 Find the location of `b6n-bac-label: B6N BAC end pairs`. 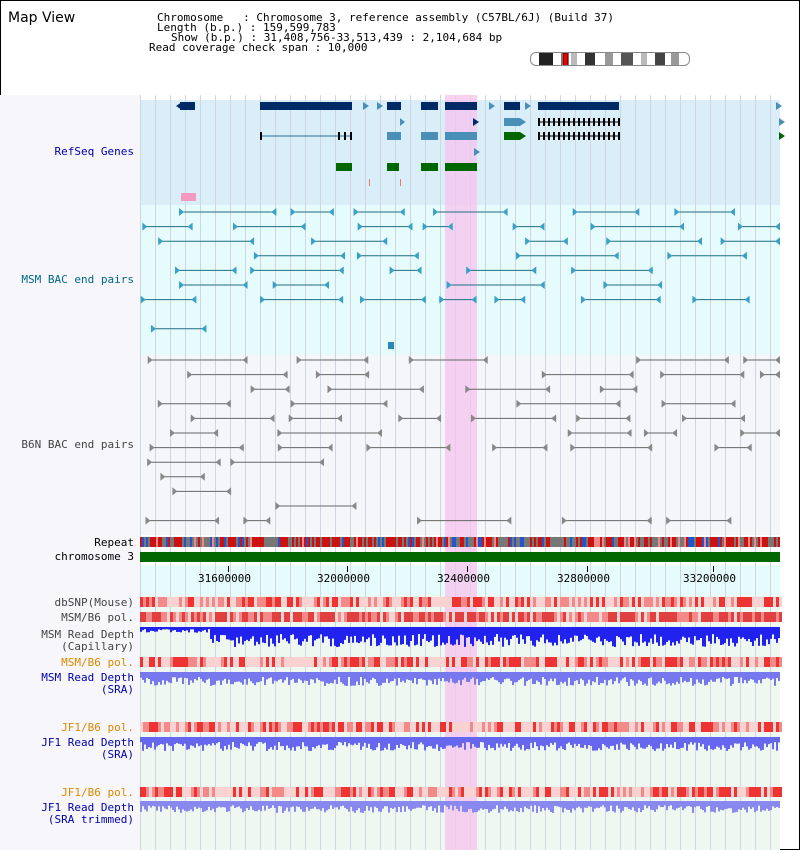

b6n-bac-label: B6N BAC end pairs is located at coordinates (77, 444).